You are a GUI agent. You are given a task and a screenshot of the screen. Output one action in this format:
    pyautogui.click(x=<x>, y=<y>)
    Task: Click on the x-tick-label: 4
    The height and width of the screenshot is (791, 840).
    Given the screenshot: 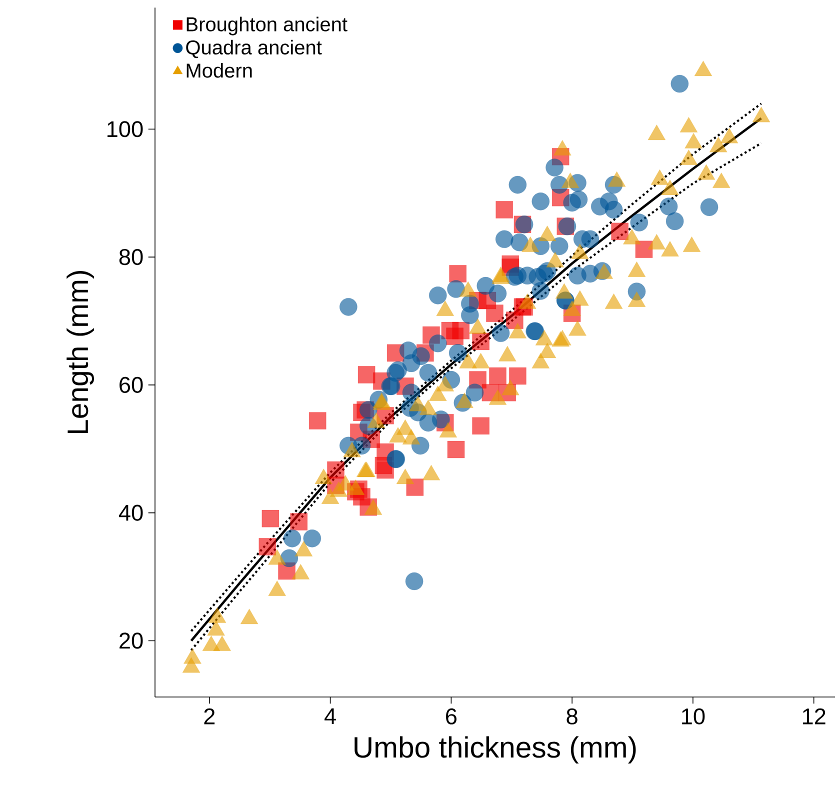 What is the action you would take?
    pyautogui.click(x=330, y=716)
    